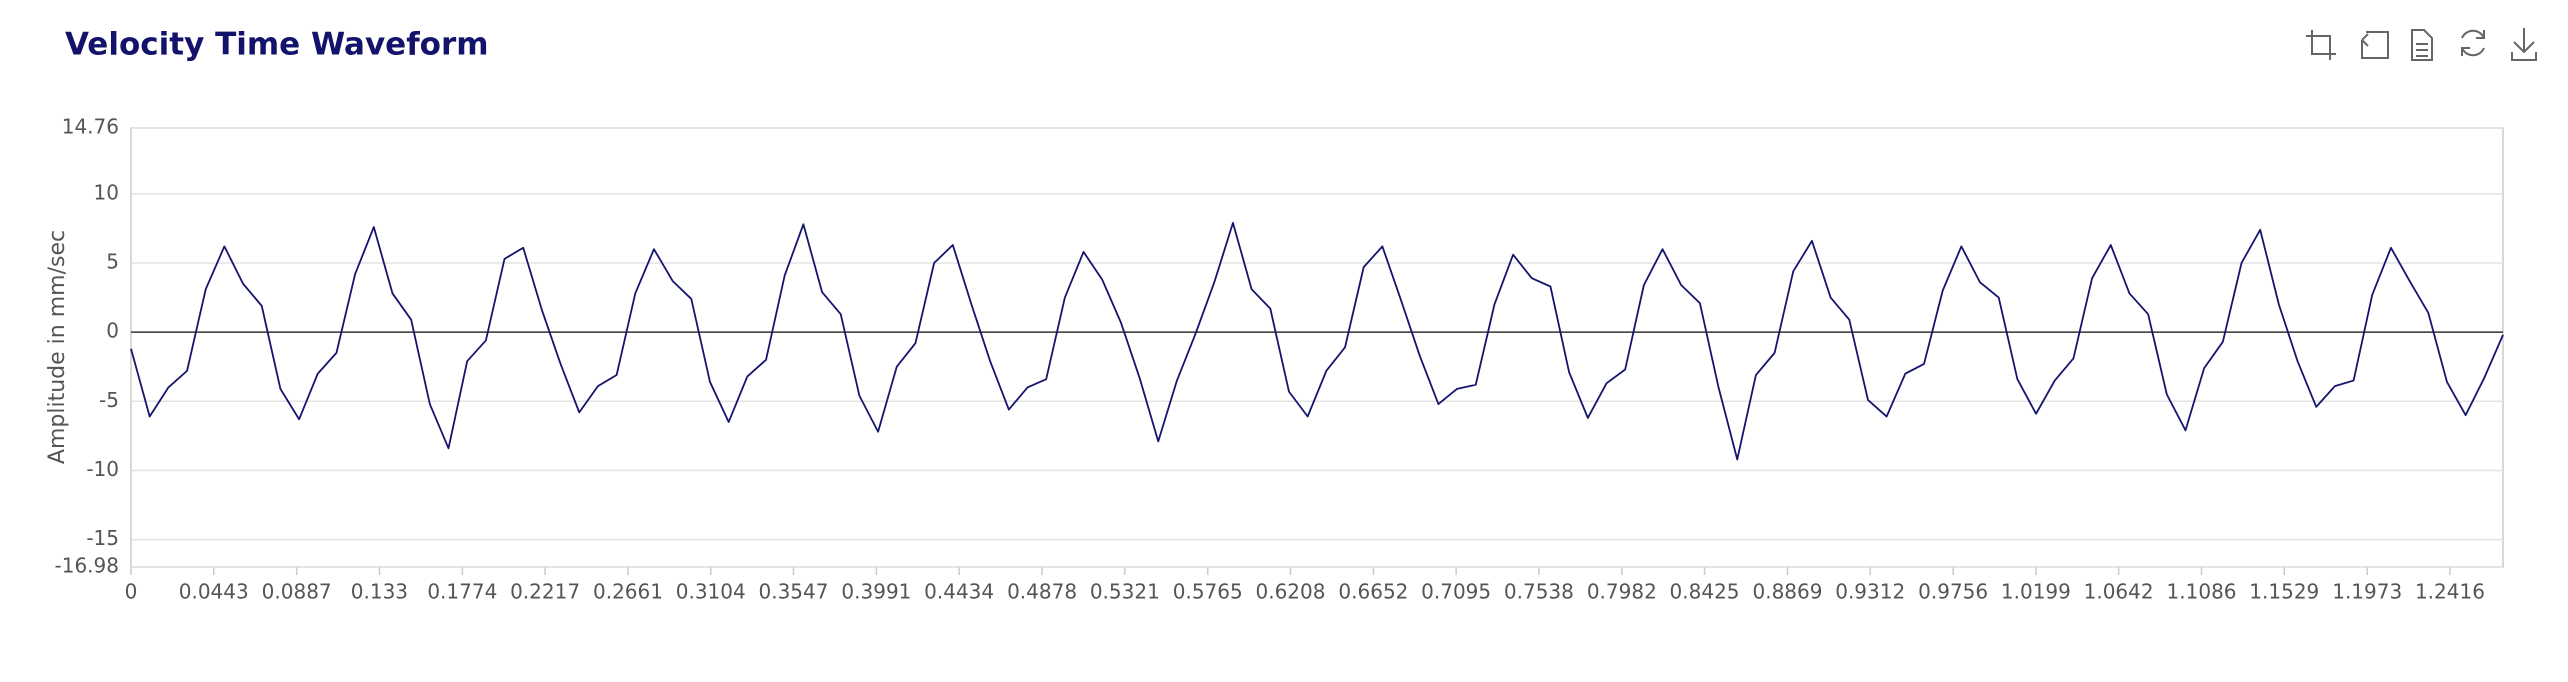 Image resolution: width=2568 pixels, height=682 pixels. Describe the element at coordinates (1208, 592) in the screenshot. I see `x-tick-label: 0.5765` at that location.